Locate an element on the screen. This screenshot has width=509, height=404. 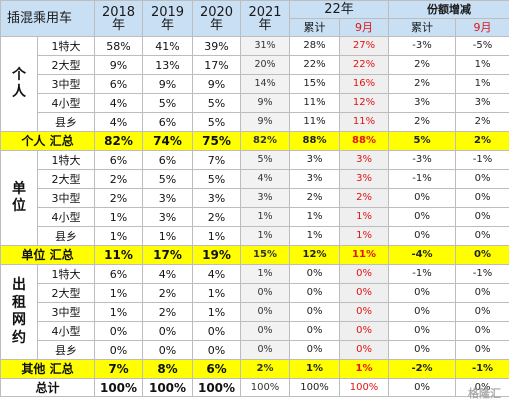
col-2018: 2018 年 is located at coordinates (119, 18).